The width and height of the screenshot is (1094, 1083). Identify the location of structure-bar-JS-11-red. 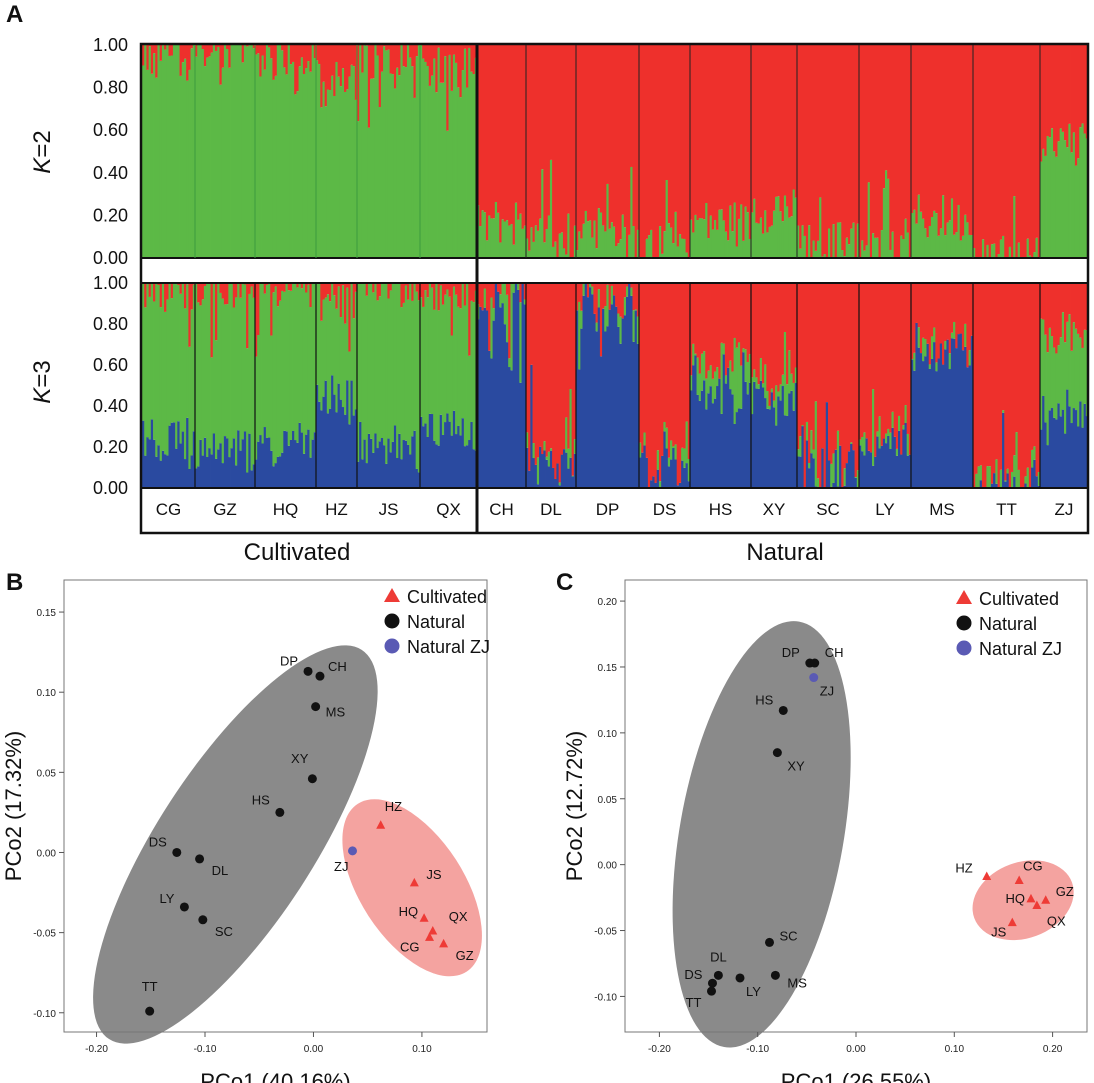
(380, 290).